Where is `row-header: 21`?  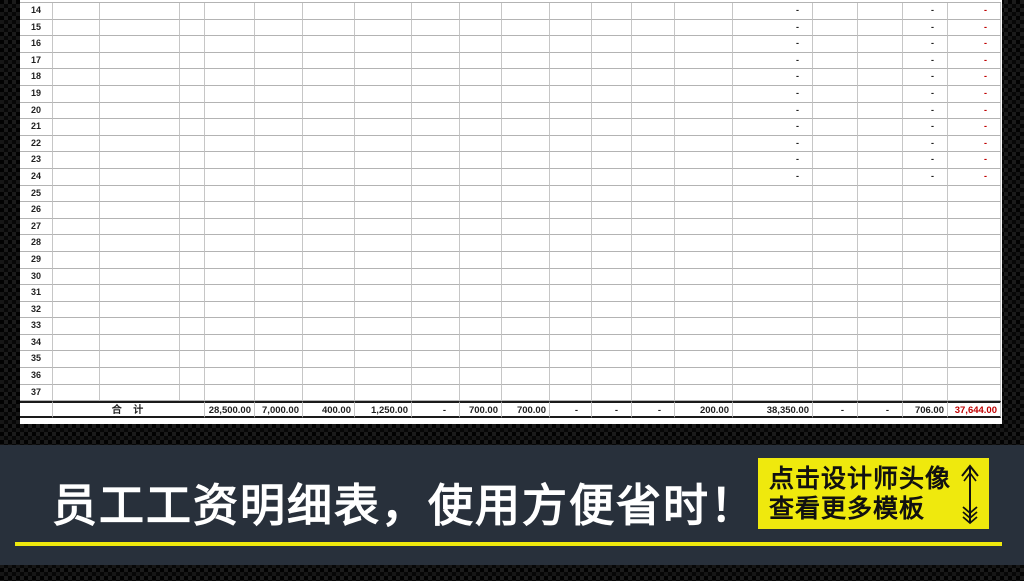 row-header: 21 is located at coordinates (36, 127).